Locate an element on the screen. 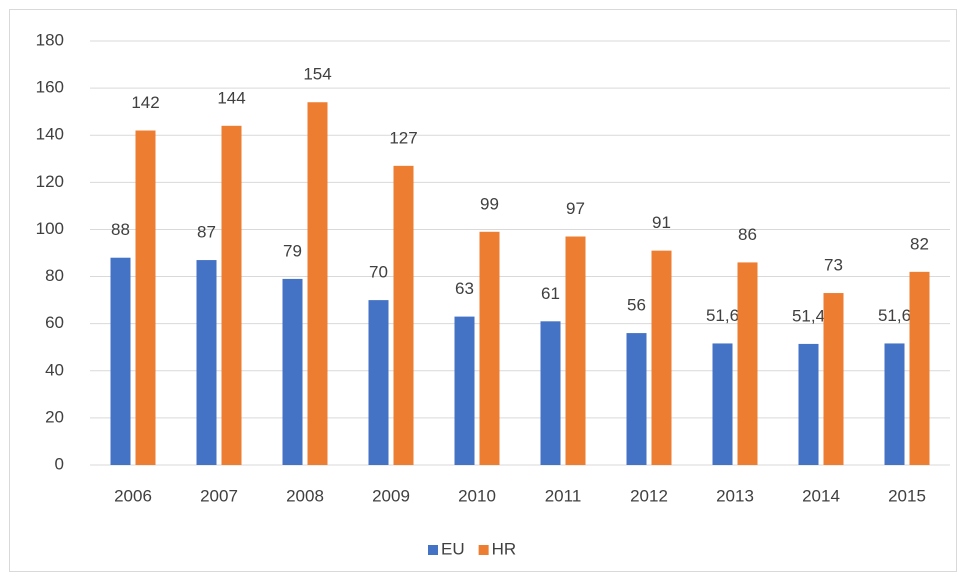  x-tick-label: 2012 is located at coordinates (649, 495).